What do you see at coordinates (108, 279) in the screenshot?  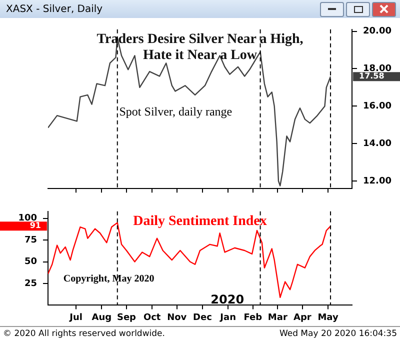 I see `annotation: Copyright, May 2020` at bounding box center [108, 279].